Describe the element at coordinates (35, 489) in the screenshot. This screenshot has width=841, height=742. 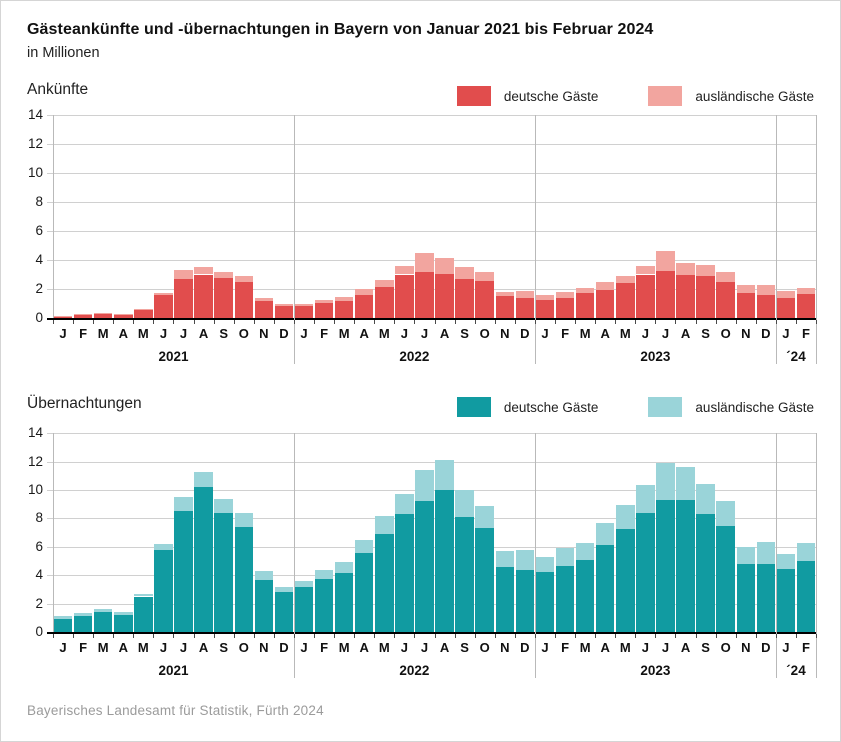
I see `y-tick-label: 10` at that location.